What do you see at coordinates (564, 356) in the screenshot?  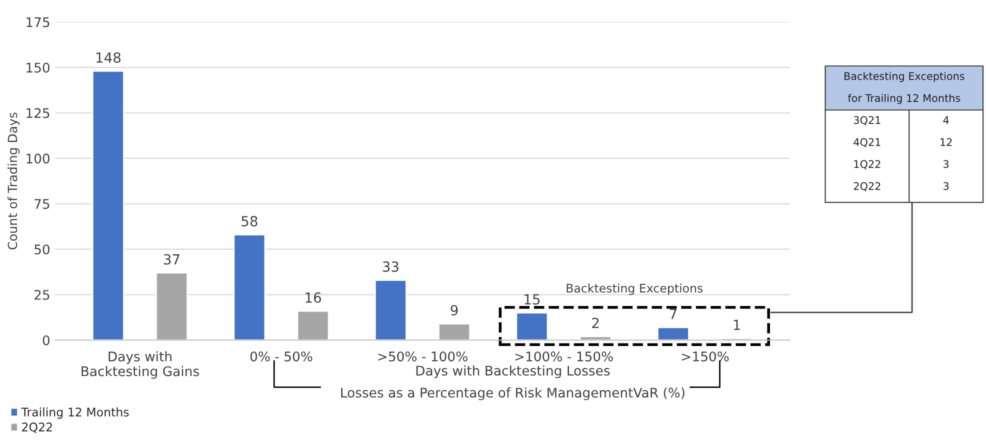 I see `x-tick-label: >100% - 150%` at bounding box center [564, 356].